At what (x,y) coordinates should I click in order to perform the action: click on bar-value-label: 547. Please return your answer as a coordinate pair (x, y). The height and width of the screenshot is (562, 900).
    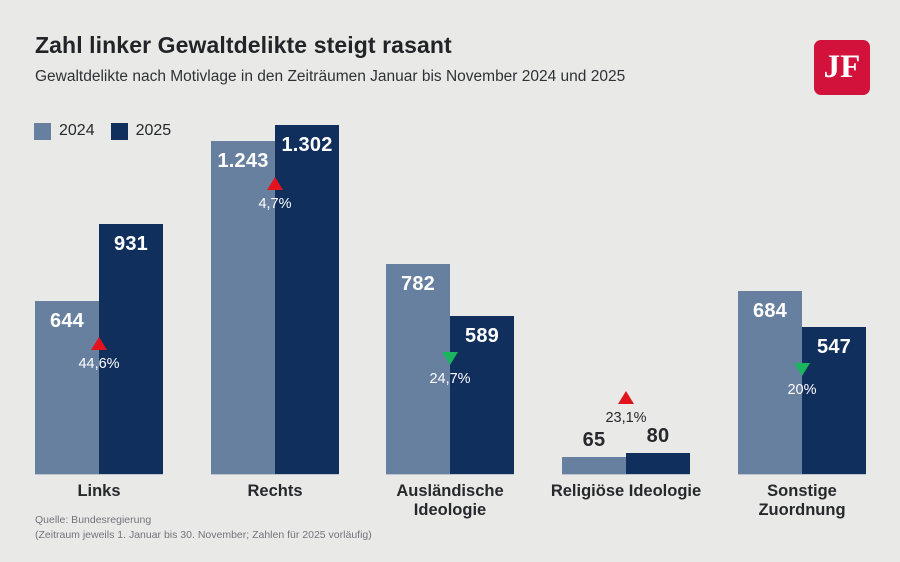
    Looking at the image, I should click on (834, 347).